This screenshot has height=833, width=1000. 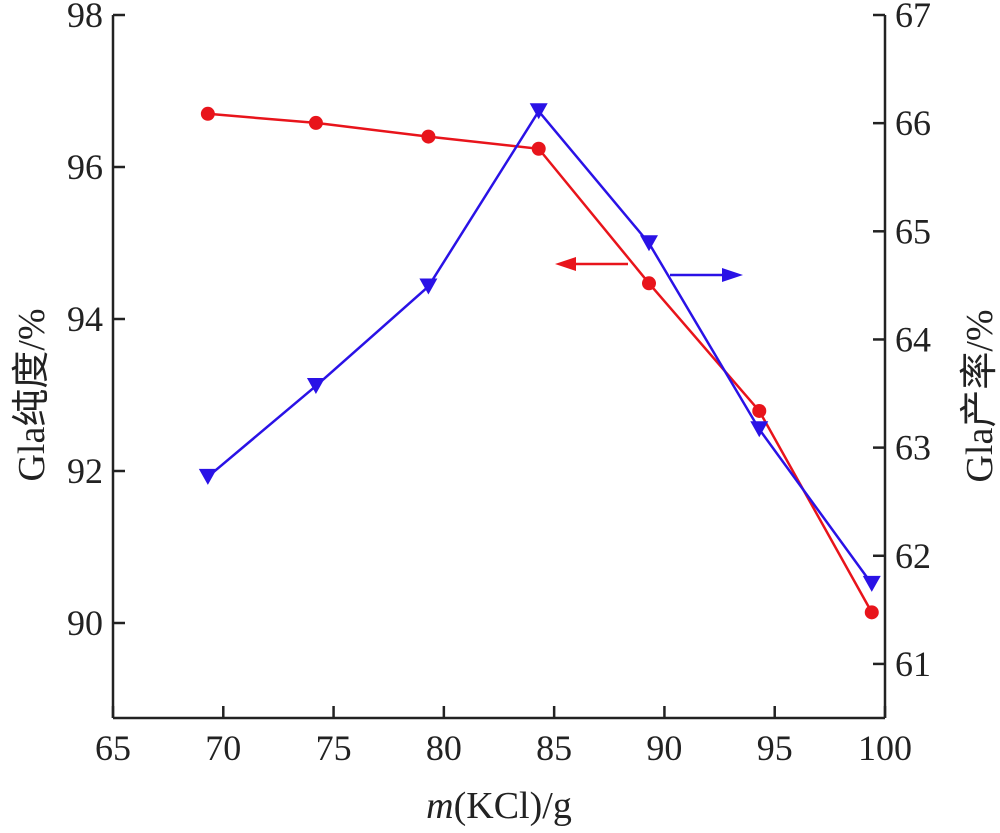 I want to click on x-axis-title-rest: (KCl)/g, so click(x=513, y=806).